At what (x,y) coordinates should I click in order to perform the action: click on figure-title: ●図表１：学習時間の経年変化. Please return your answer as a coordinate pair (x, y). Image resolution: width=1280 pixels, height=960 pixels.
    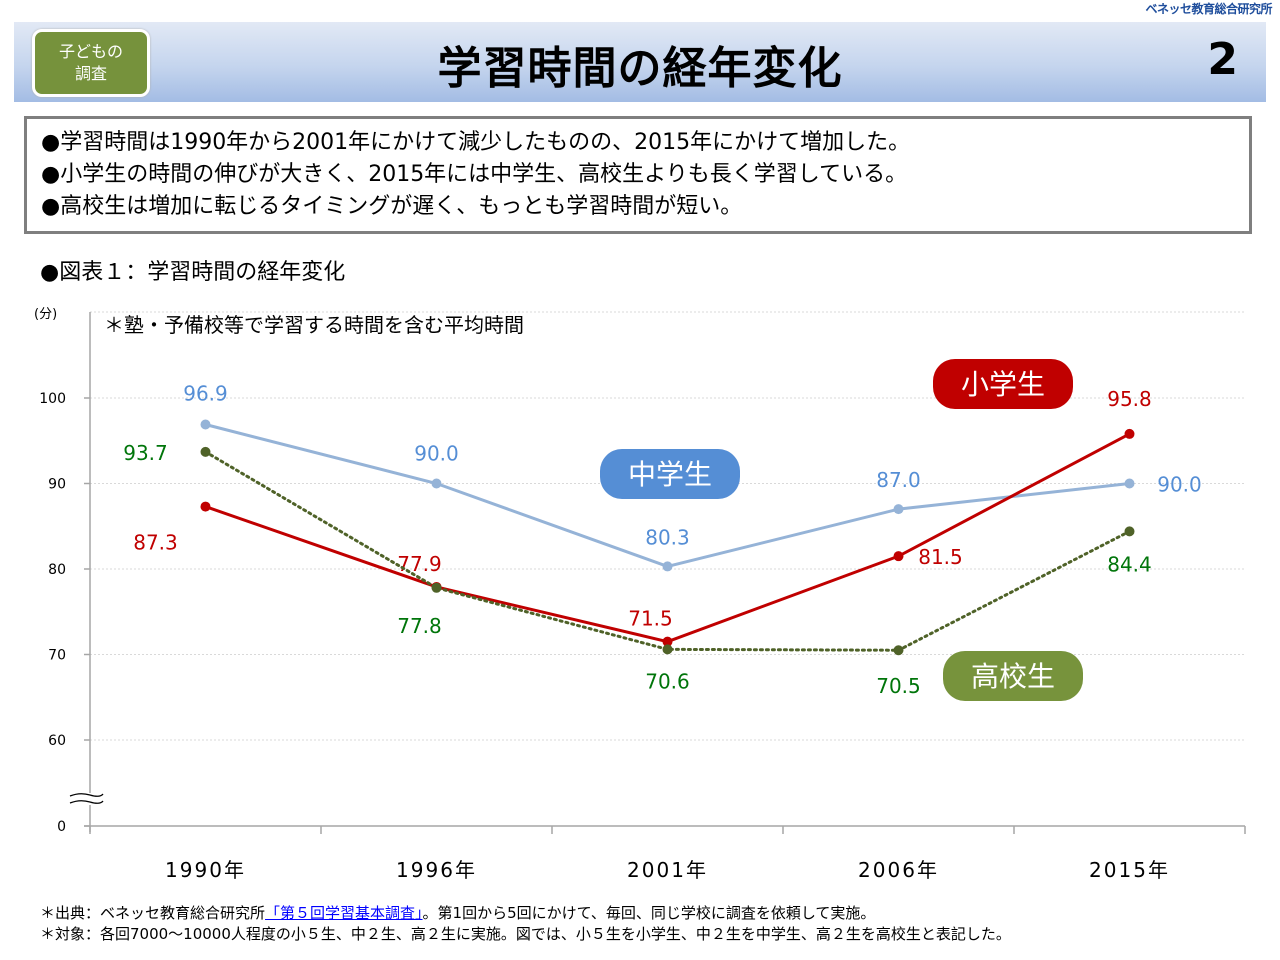
    Looking at the image, I should click on (193, 272).